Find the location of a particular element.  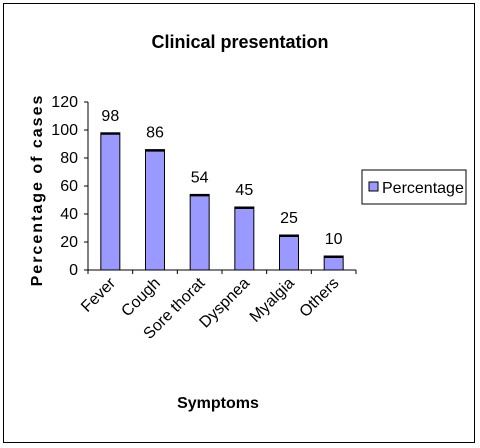

data-label: 45 is located at coordinates (244, 190).